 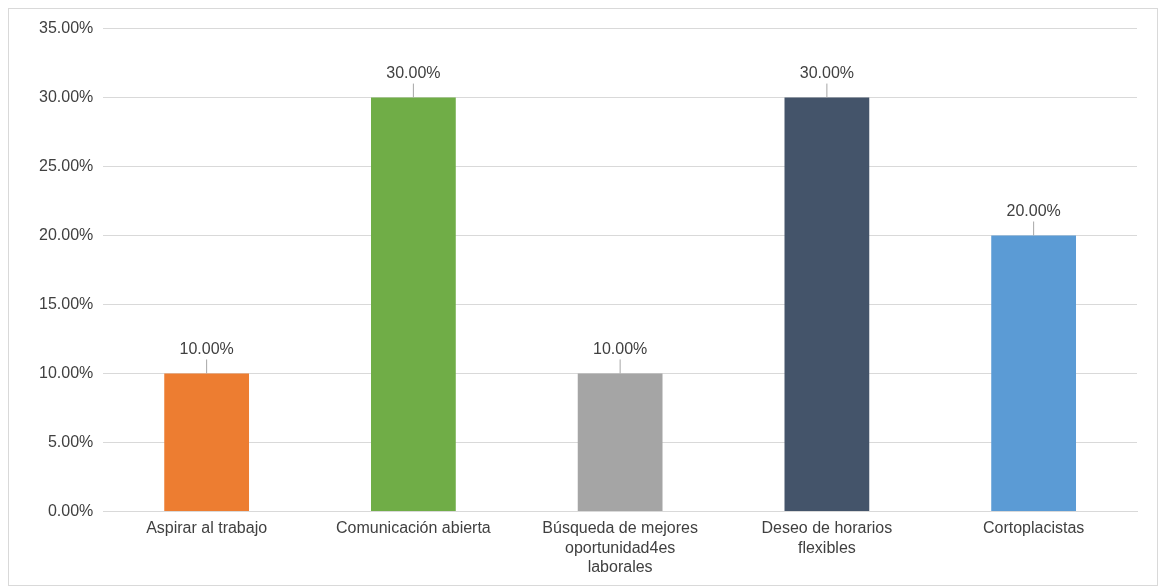 What do you see at coordinates (66, 28) in the screenshot?
I see `y-tick-label: 35.00%` at bounding box center [66, 28].